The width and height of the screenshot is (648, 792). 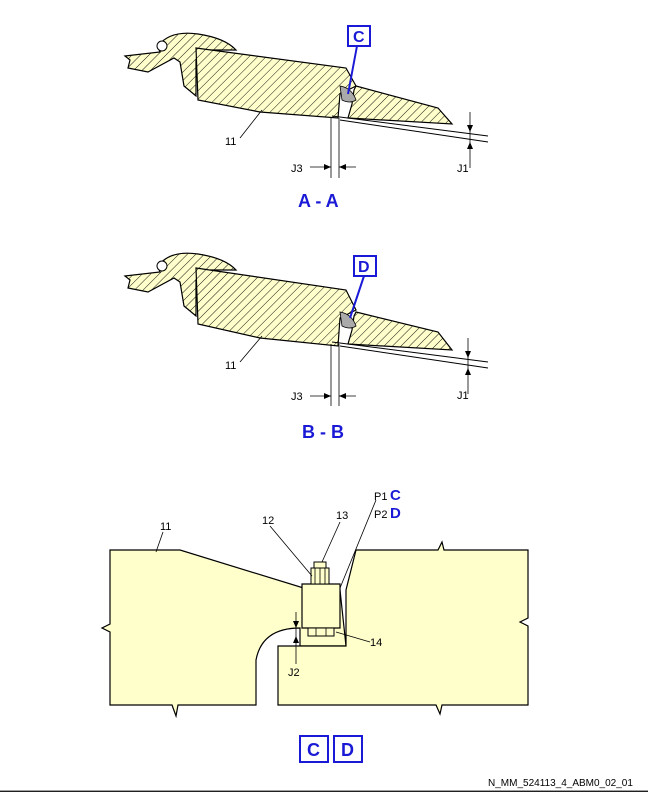 I want to click on label-j3-a: J3, so click(x=297, y=169).